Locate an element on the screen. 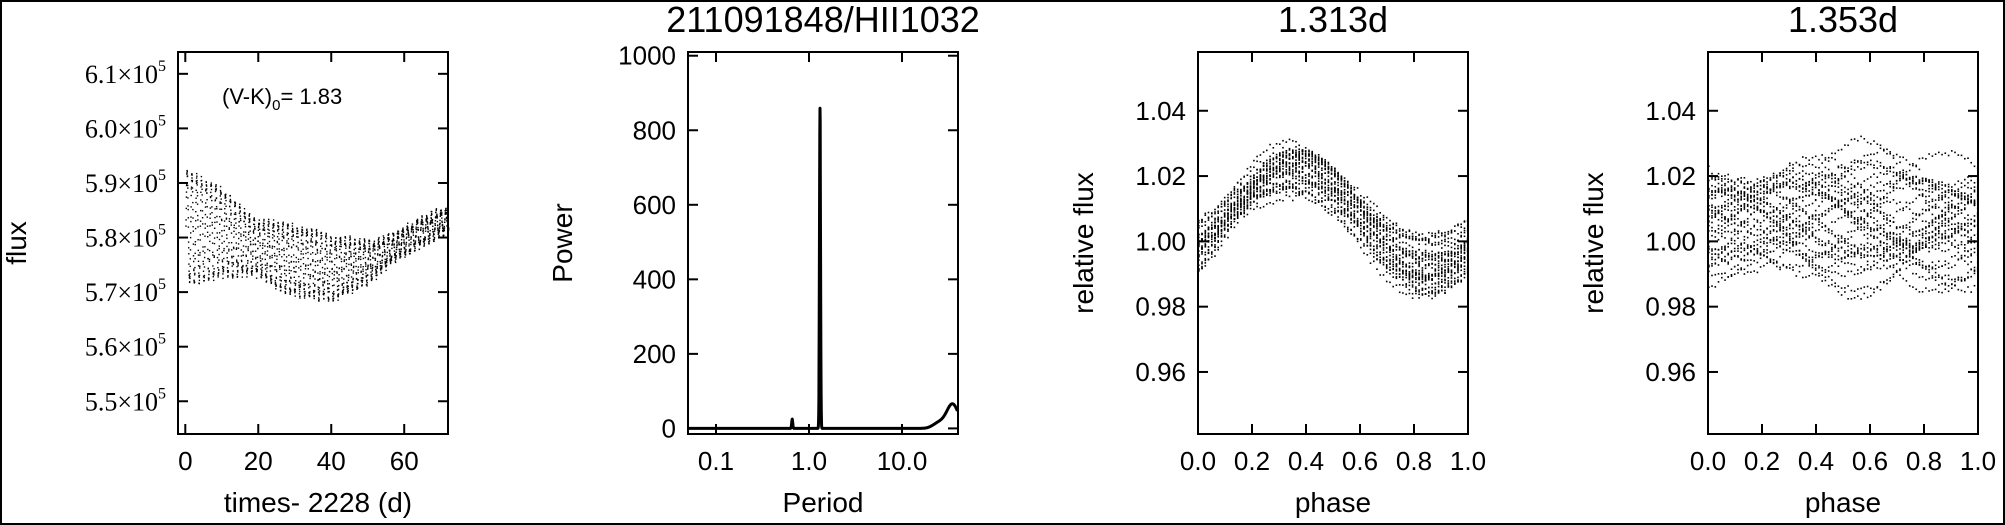 The width and height of the screenshot is (2005, 525). lc-y-tick-exponent: 5 is located at coordinates (162, 339).